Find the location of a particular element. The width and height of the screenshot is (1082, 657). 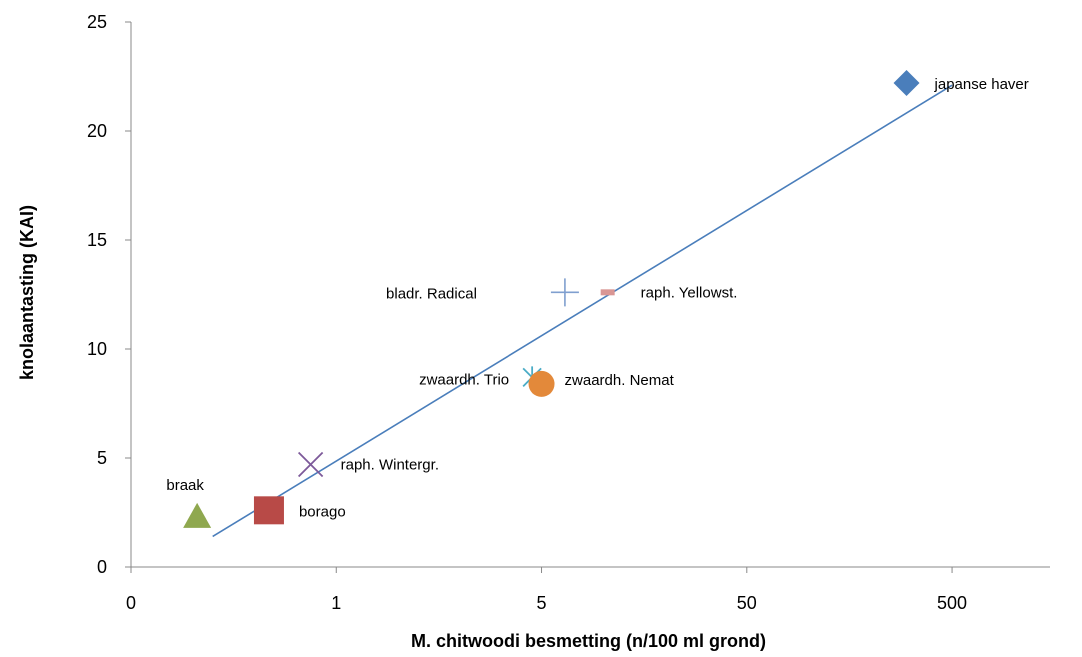

y-tick-label: 0 is located at coordinates (102, 567).